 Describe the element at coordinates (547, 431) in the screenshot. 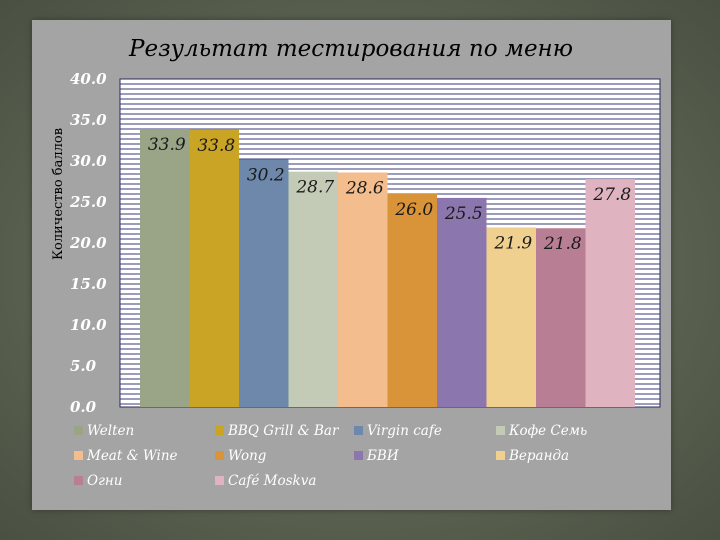

I see `legend-entry: Кофе Семь` at that location.